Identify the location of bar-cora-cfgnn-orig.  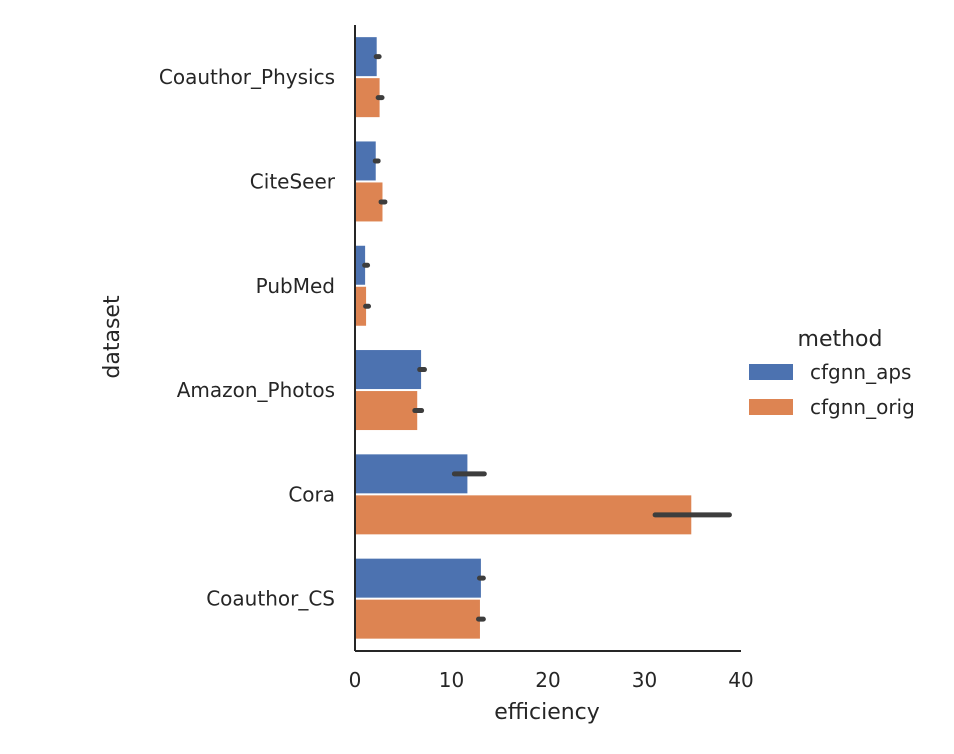
(523, 515).